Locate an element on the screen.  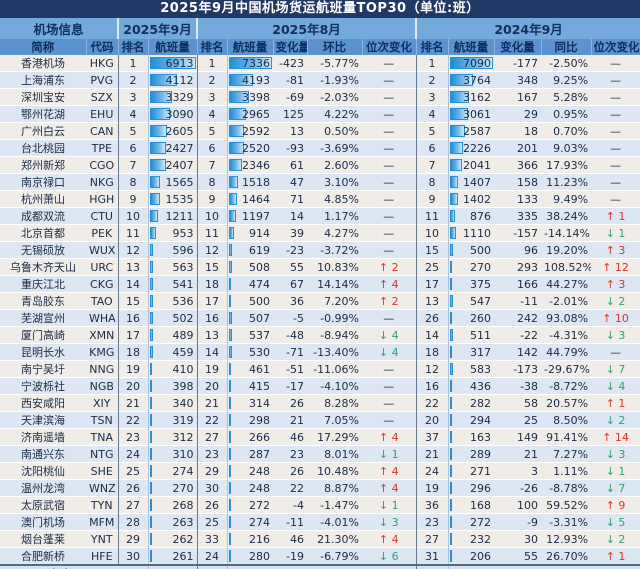
rank-2024-09: 36 is located at coordinates (432, 505).